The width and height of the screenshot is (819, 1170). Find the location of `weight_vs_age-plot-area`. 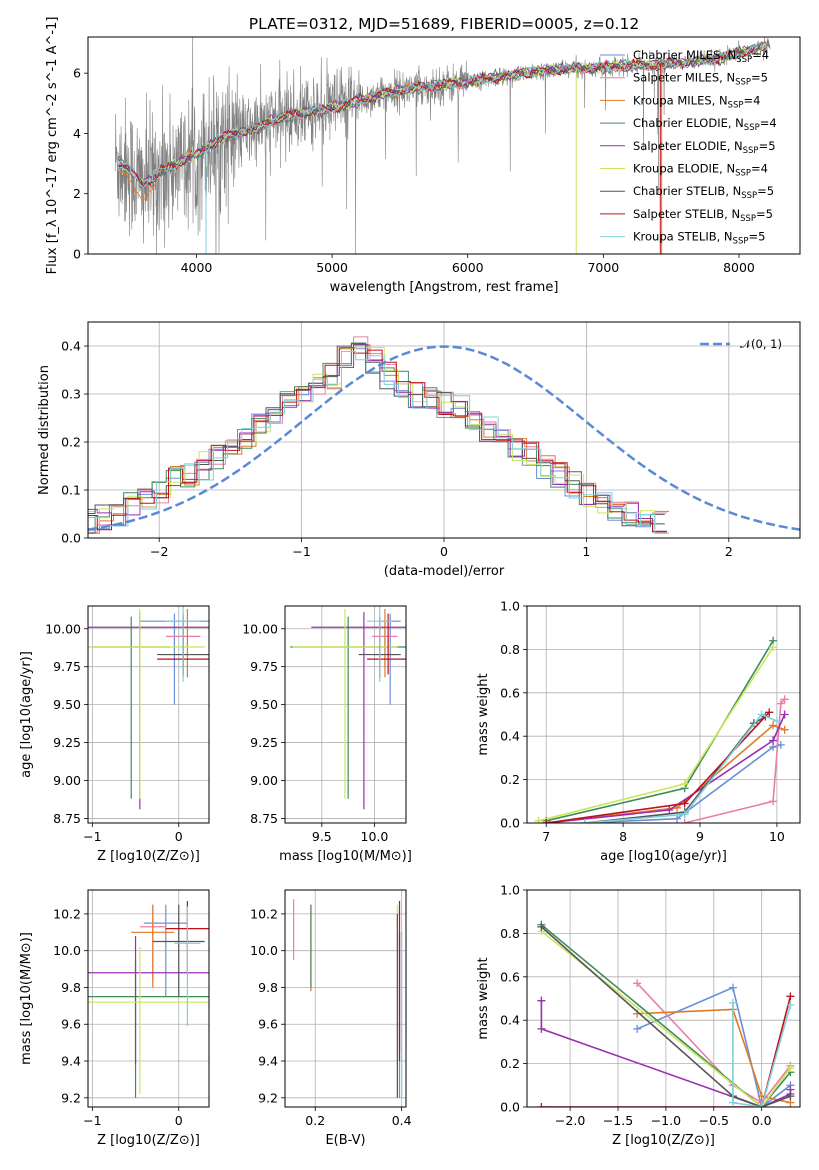

weight_vs_age-plot-area is located at coordinates (661, 729).